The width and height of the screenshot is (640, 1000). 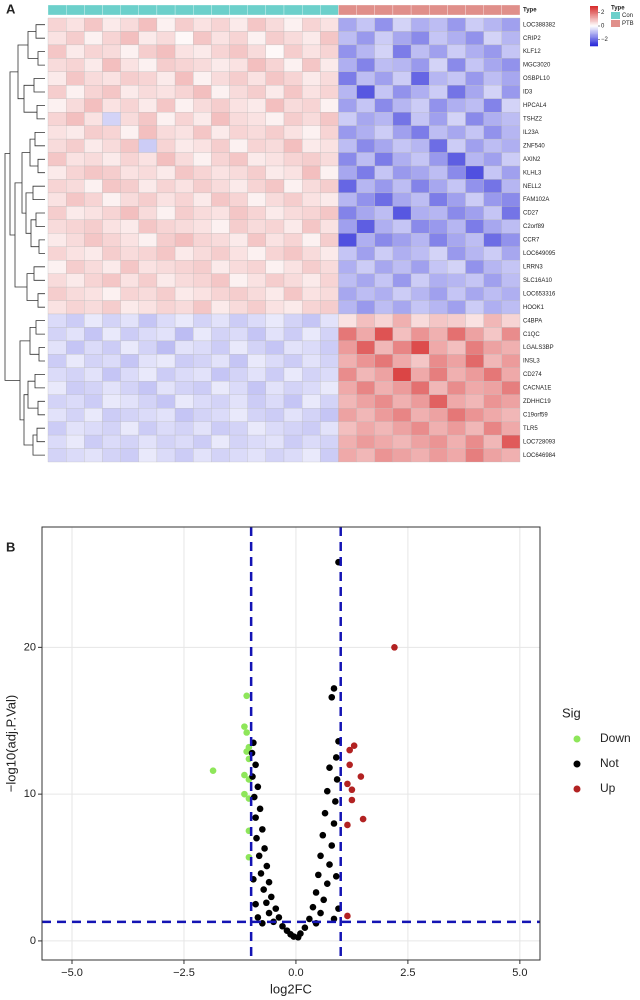 I want to click on legend-label: Con, so click(x=627, y=16).